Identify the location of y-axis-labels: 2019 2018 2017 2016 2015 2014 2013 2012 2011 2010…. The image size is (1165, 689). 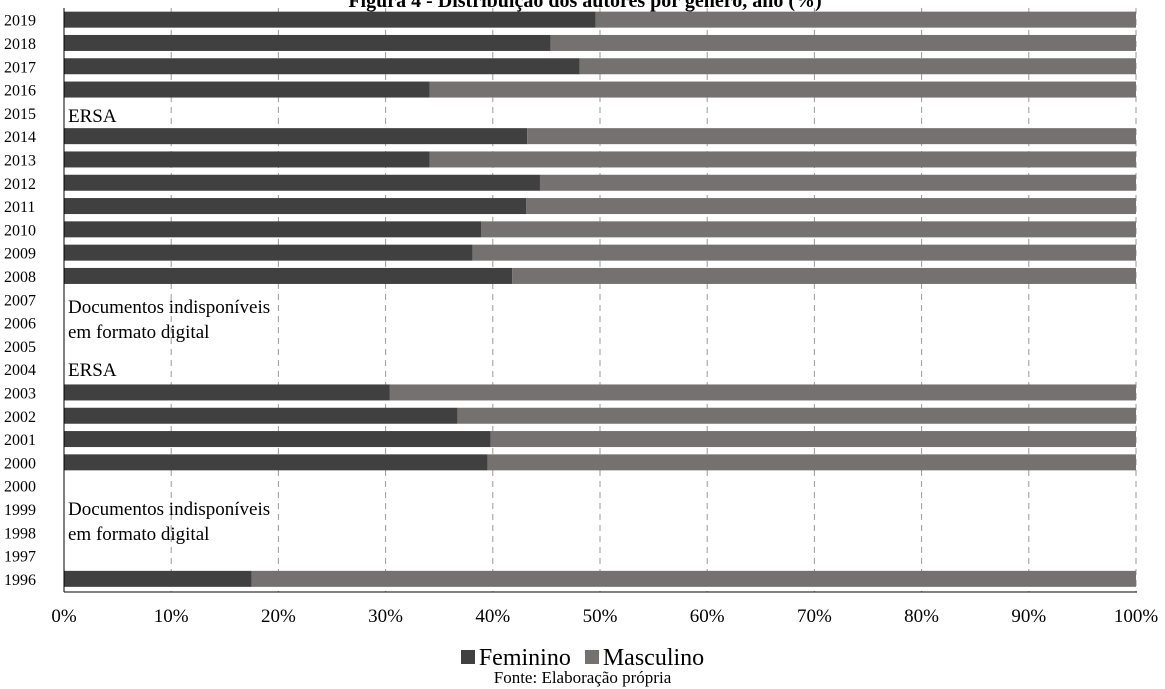
(20, 301).